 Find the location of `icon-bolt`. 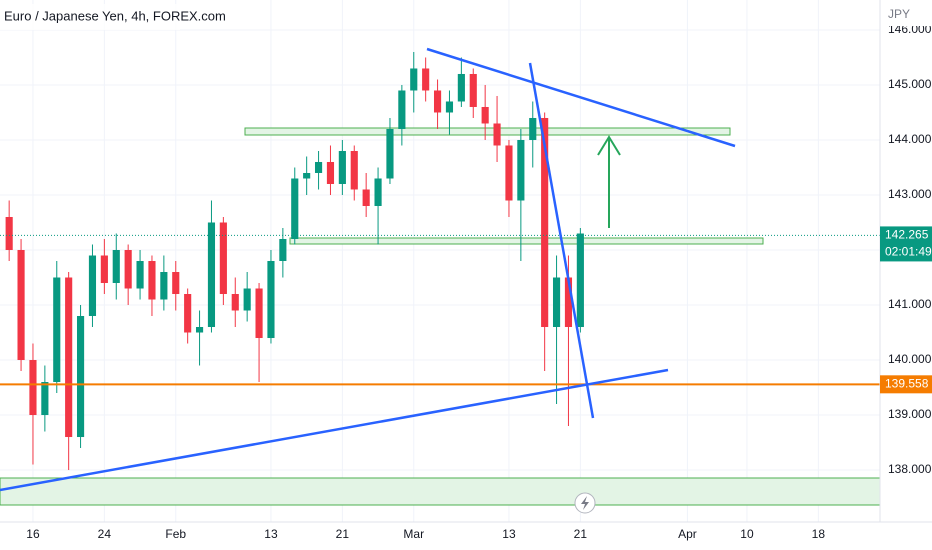

icon-bolt is located at coordinates (585, 503).